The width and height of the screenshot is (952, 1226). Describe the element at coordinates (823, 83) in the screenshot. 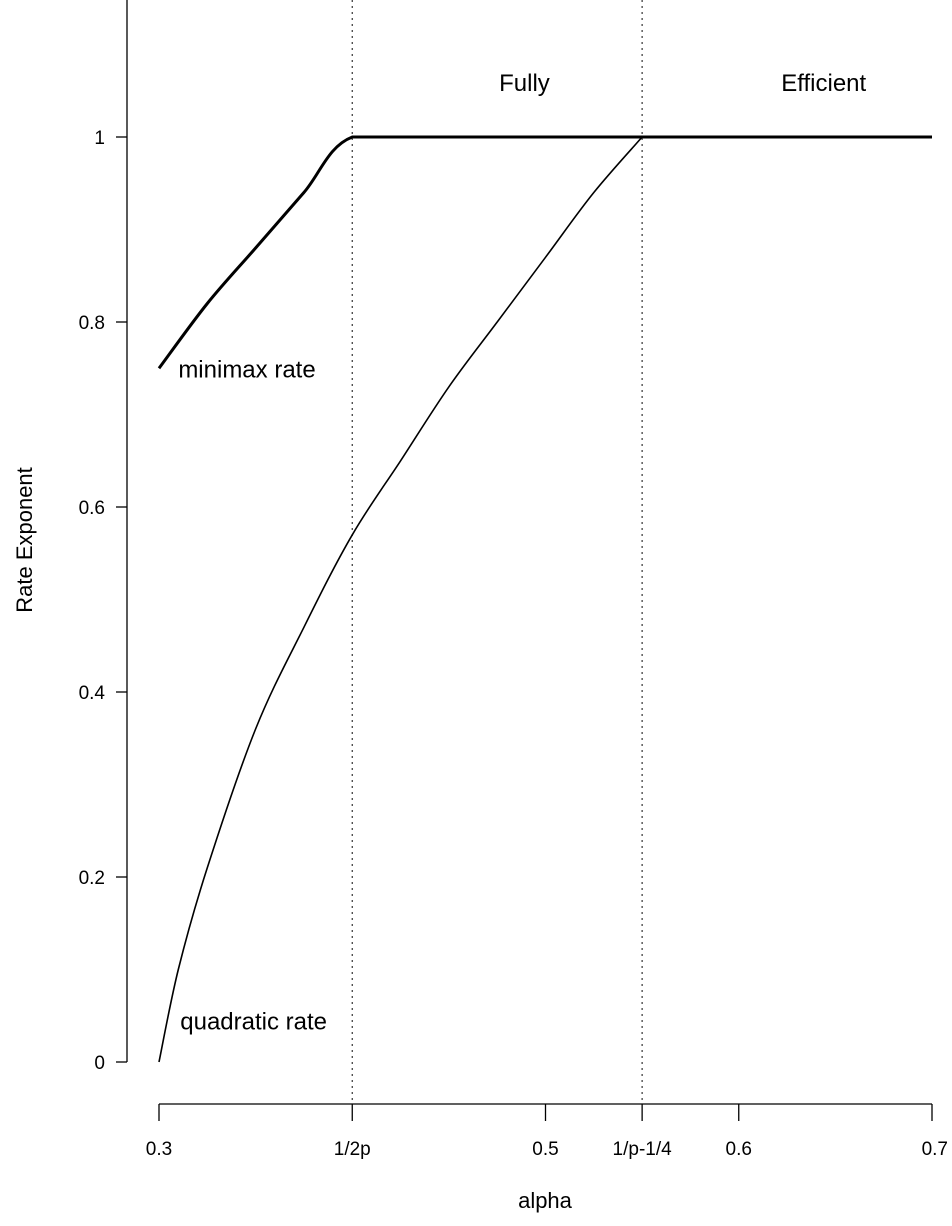

I see `annotation-label: Efficient` at that location.